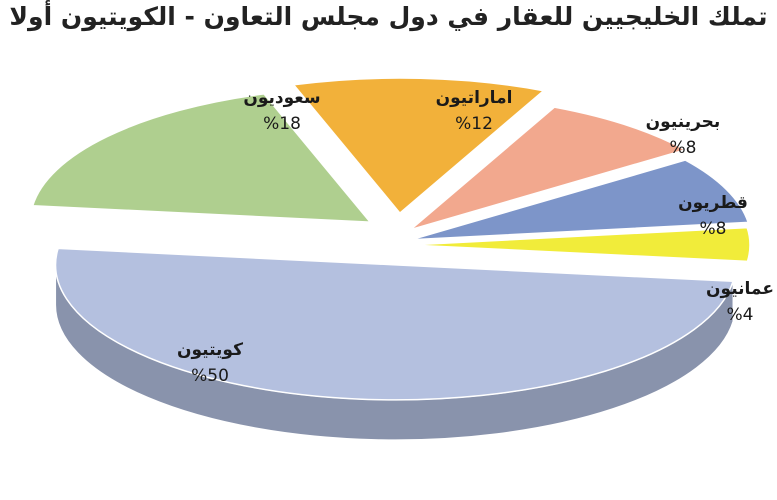  I want to click on slice-label-2: اماراتيون, so click(474, 98).